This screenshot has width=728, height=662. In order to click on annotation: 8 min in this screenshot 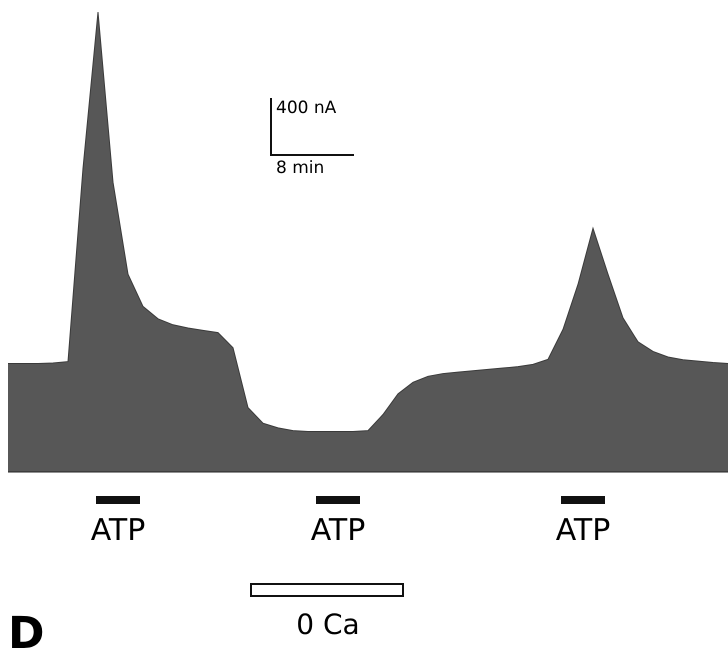, I will do `click(300, 168)`.